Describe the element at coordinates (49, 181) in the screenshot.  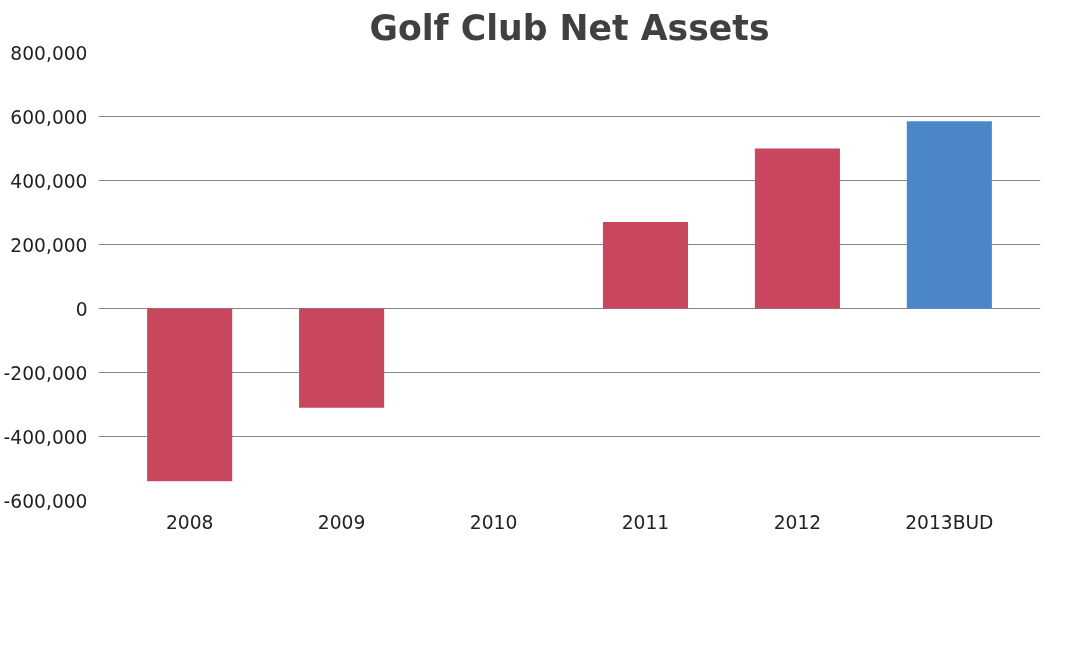
I see `y-tick-label: 400,000` at that location.